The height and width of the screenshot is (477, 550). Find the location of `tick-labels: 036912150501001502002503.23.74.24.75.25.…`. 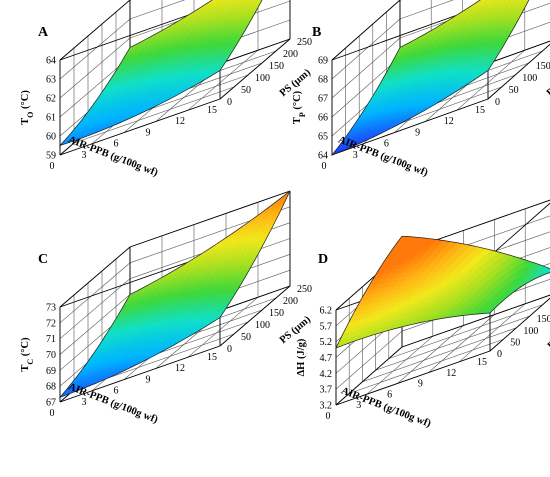

tick-labels: 036912150501001502002503.23.74.24.75.25.… is located at coordinates (435, 362).